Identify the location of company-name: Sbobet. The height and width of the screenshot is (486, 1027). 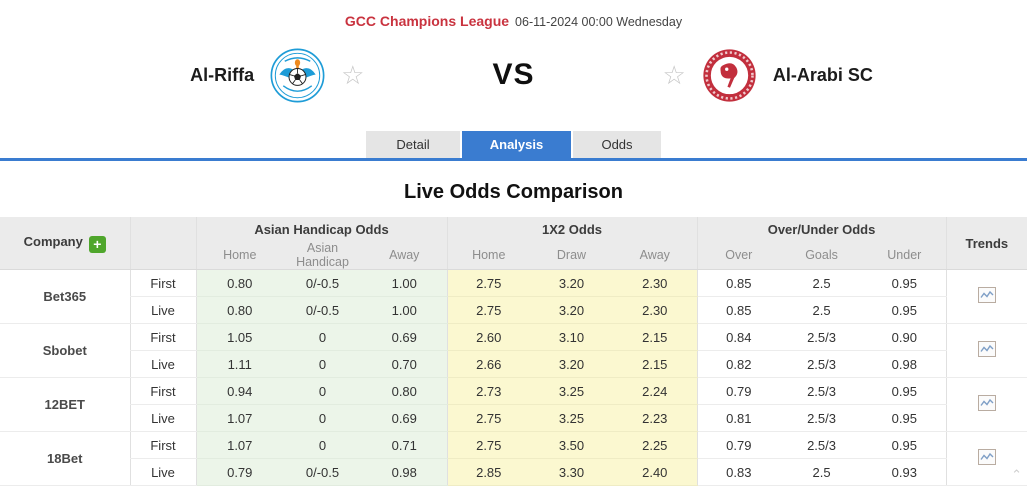
(65, 350).